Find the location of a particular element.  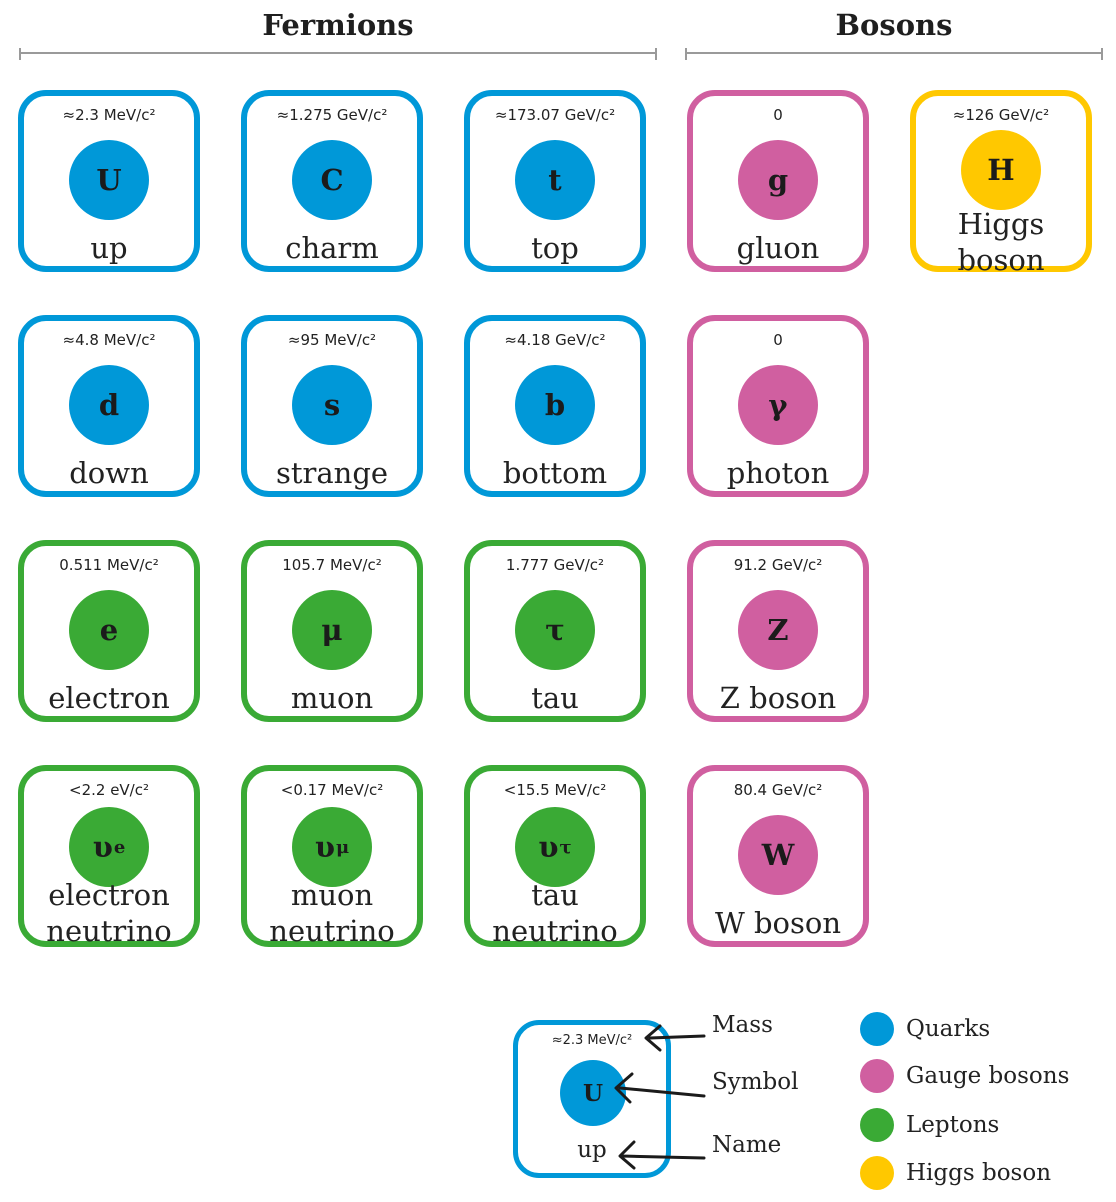

particle-card-electron: 0.511 MeV/c² e electron is located at coordinates (109, 631).